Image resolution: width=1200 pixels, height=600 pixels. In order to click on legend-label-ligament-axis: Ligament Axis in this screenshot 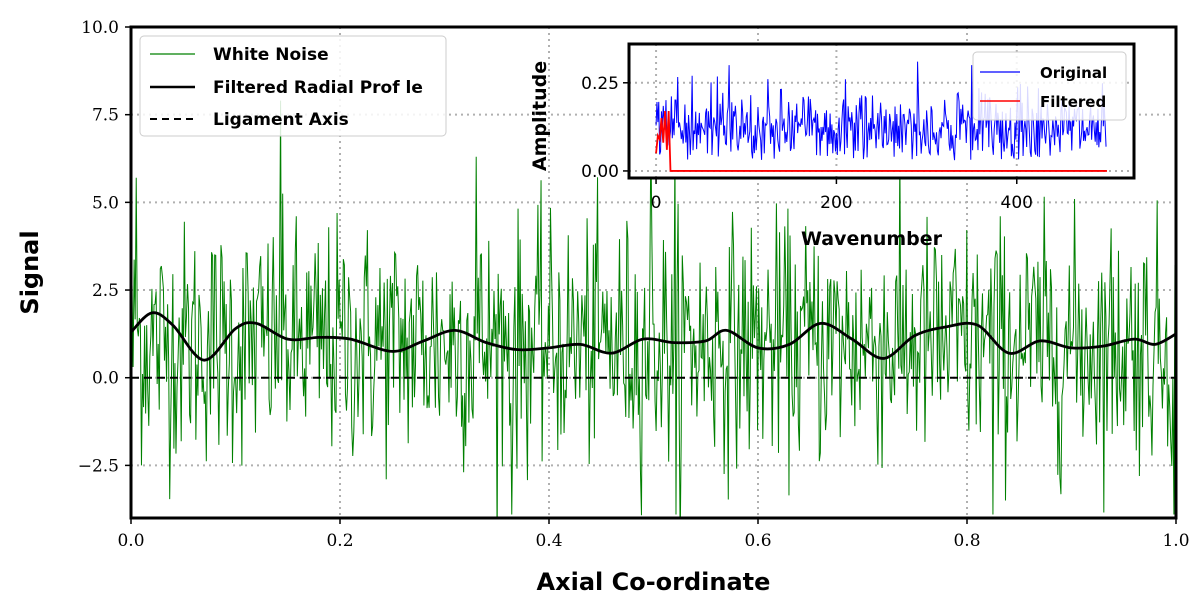, I will do `click(281, 120)`.